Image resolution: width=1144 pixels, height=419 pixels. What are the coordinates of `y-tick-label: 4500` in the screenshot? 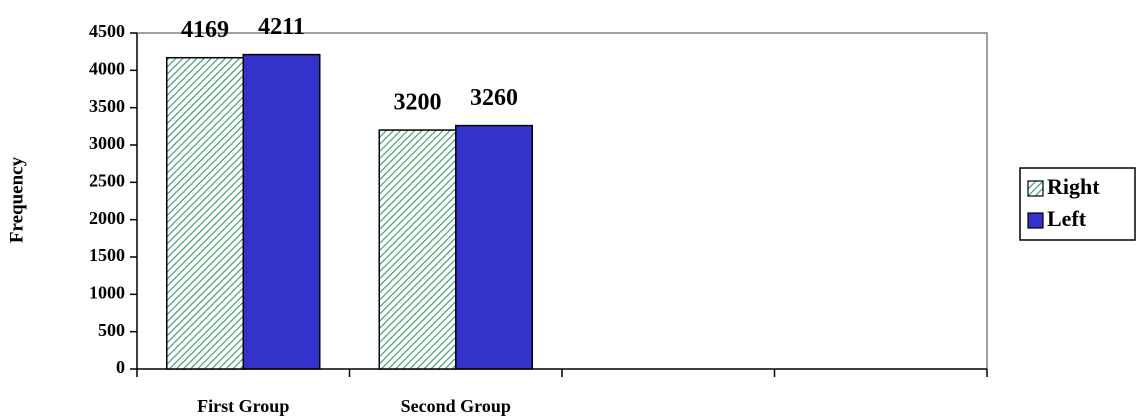 It's located at (107, 31).